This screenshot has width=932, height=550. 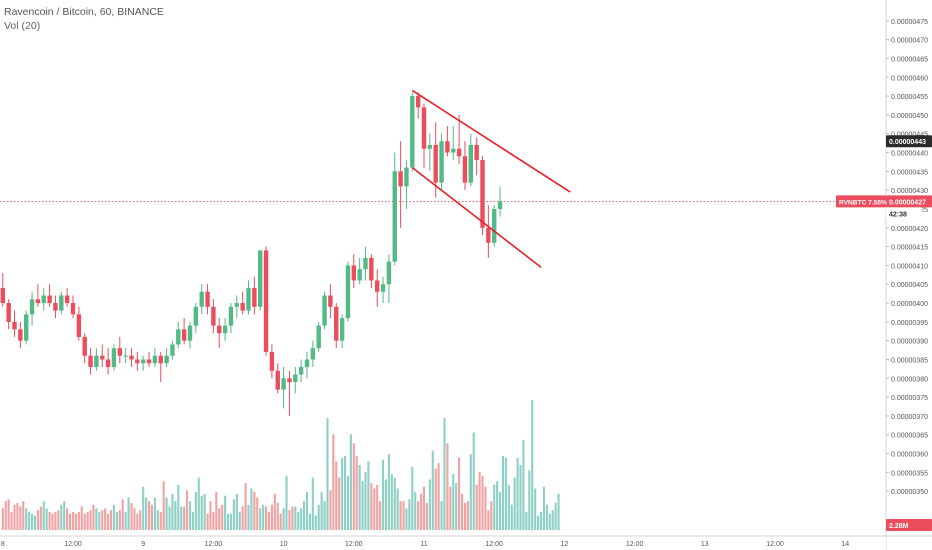 What do you see at coordinates (476, 217) in the screenshot?
I see `lower-trendline` at bounding box center [476, 217].